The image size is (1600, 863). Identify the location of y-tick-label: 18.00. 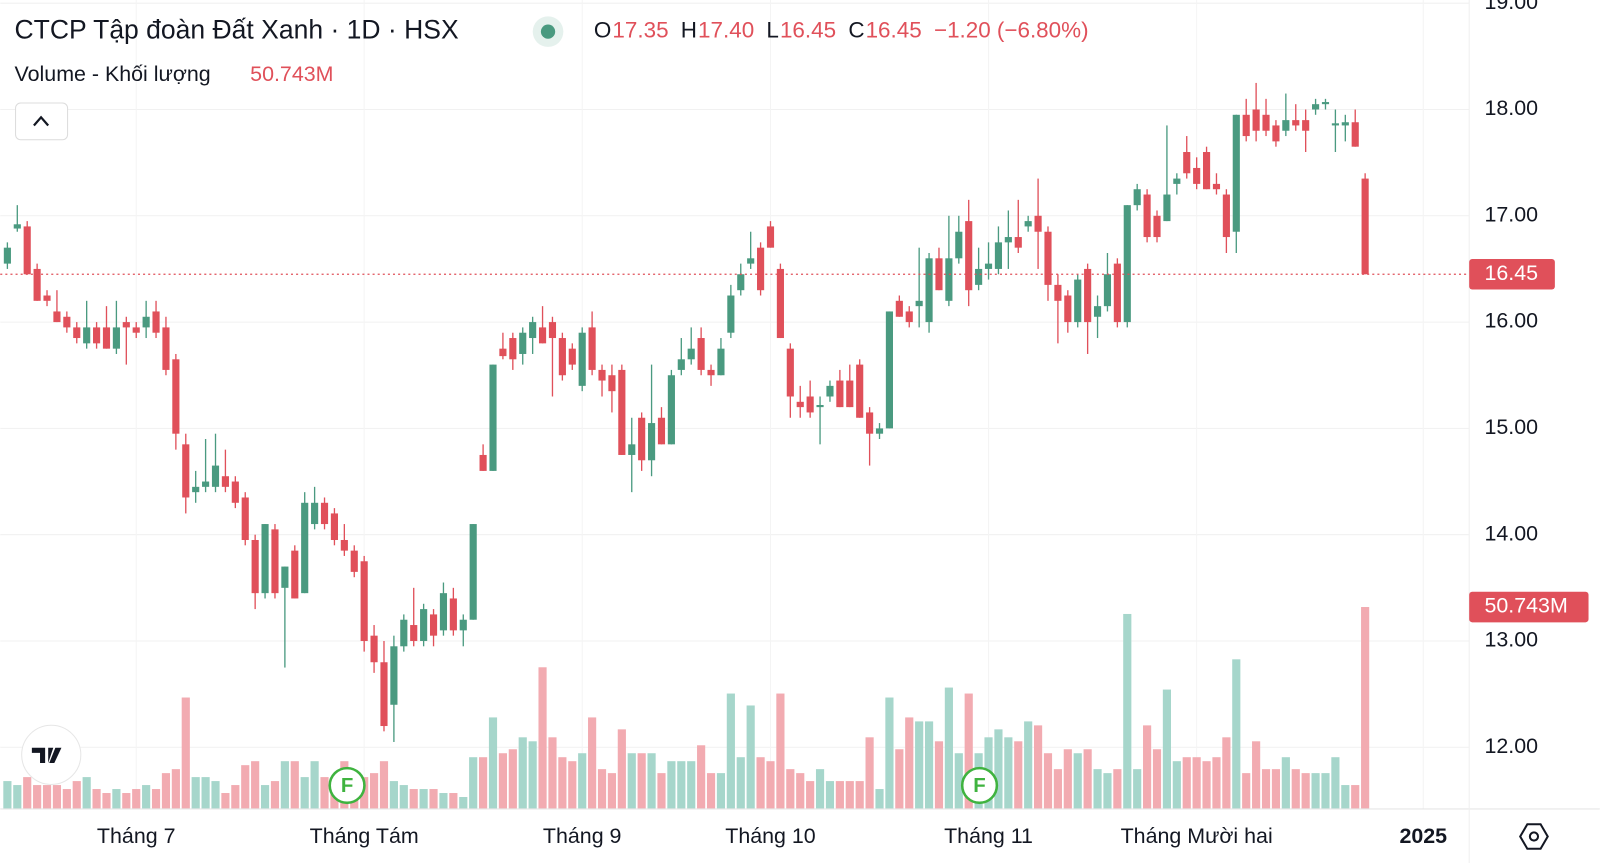
(1511, 108).